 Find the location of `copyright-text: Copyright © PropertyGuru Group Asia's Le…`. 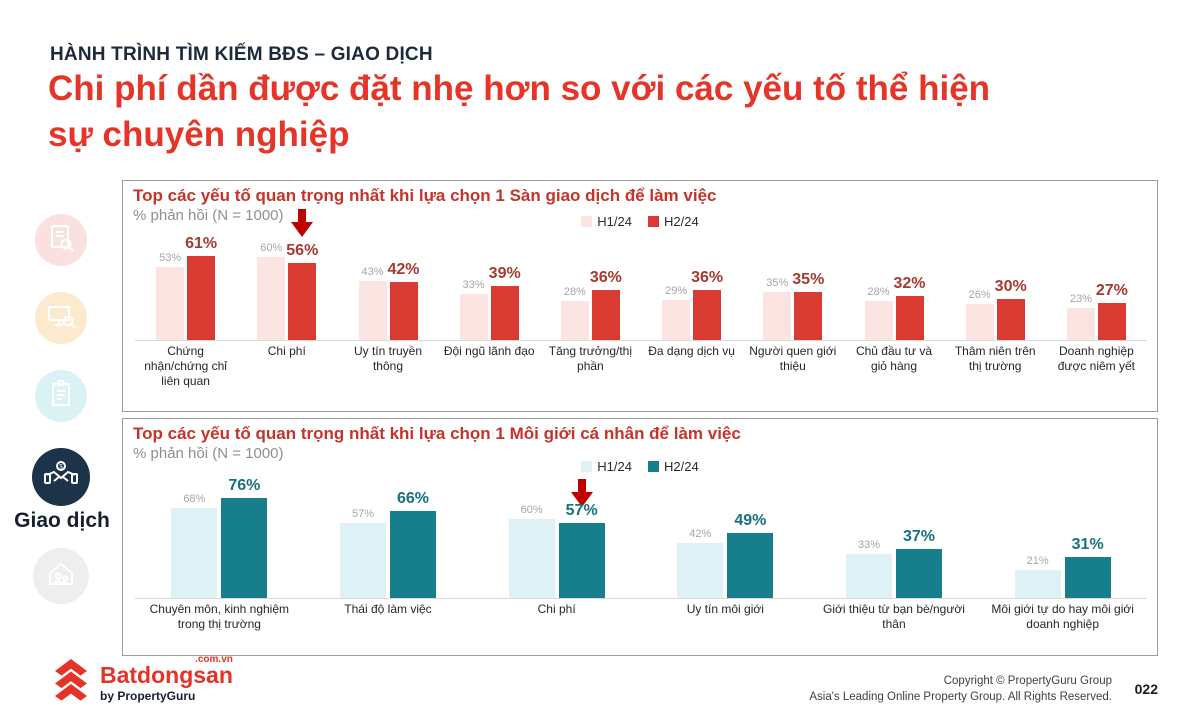

copyright-text: Copyright © PropertyGuru Group Asia's Le… is located at coordinates (960, 689).